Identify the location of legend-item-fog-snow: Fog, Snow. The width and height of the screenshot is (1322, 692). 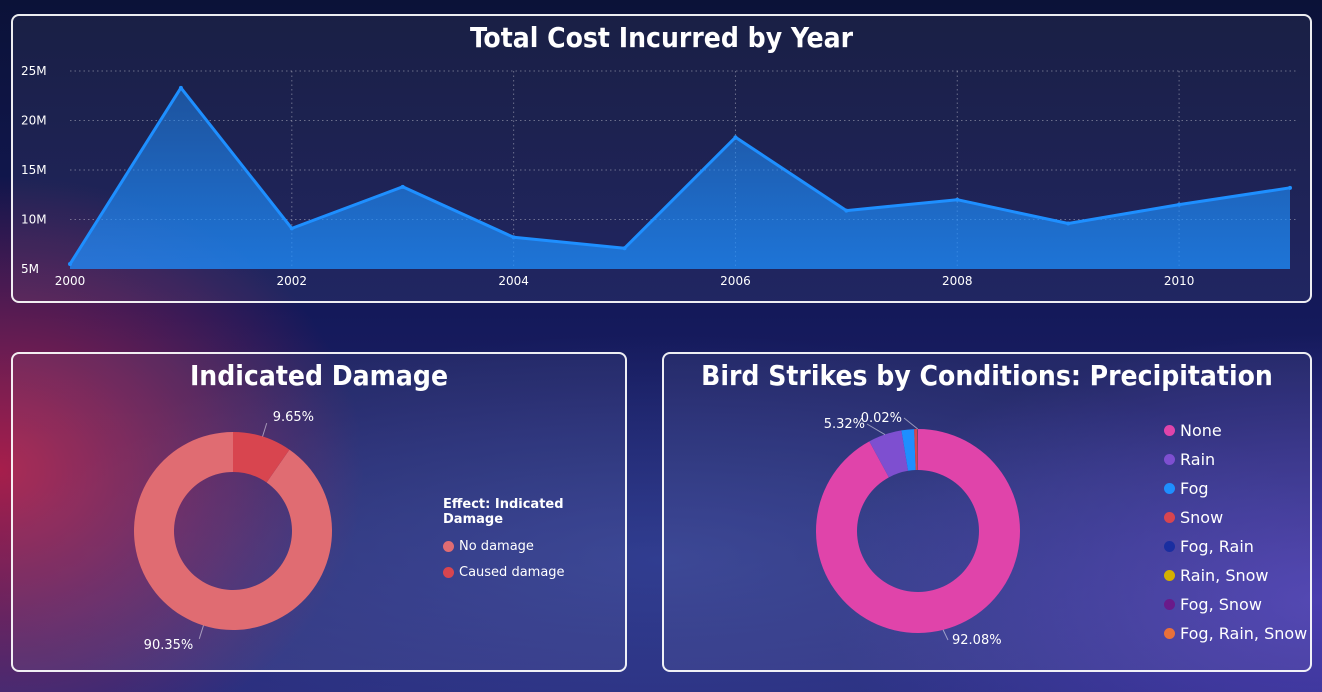
(1235, 604).